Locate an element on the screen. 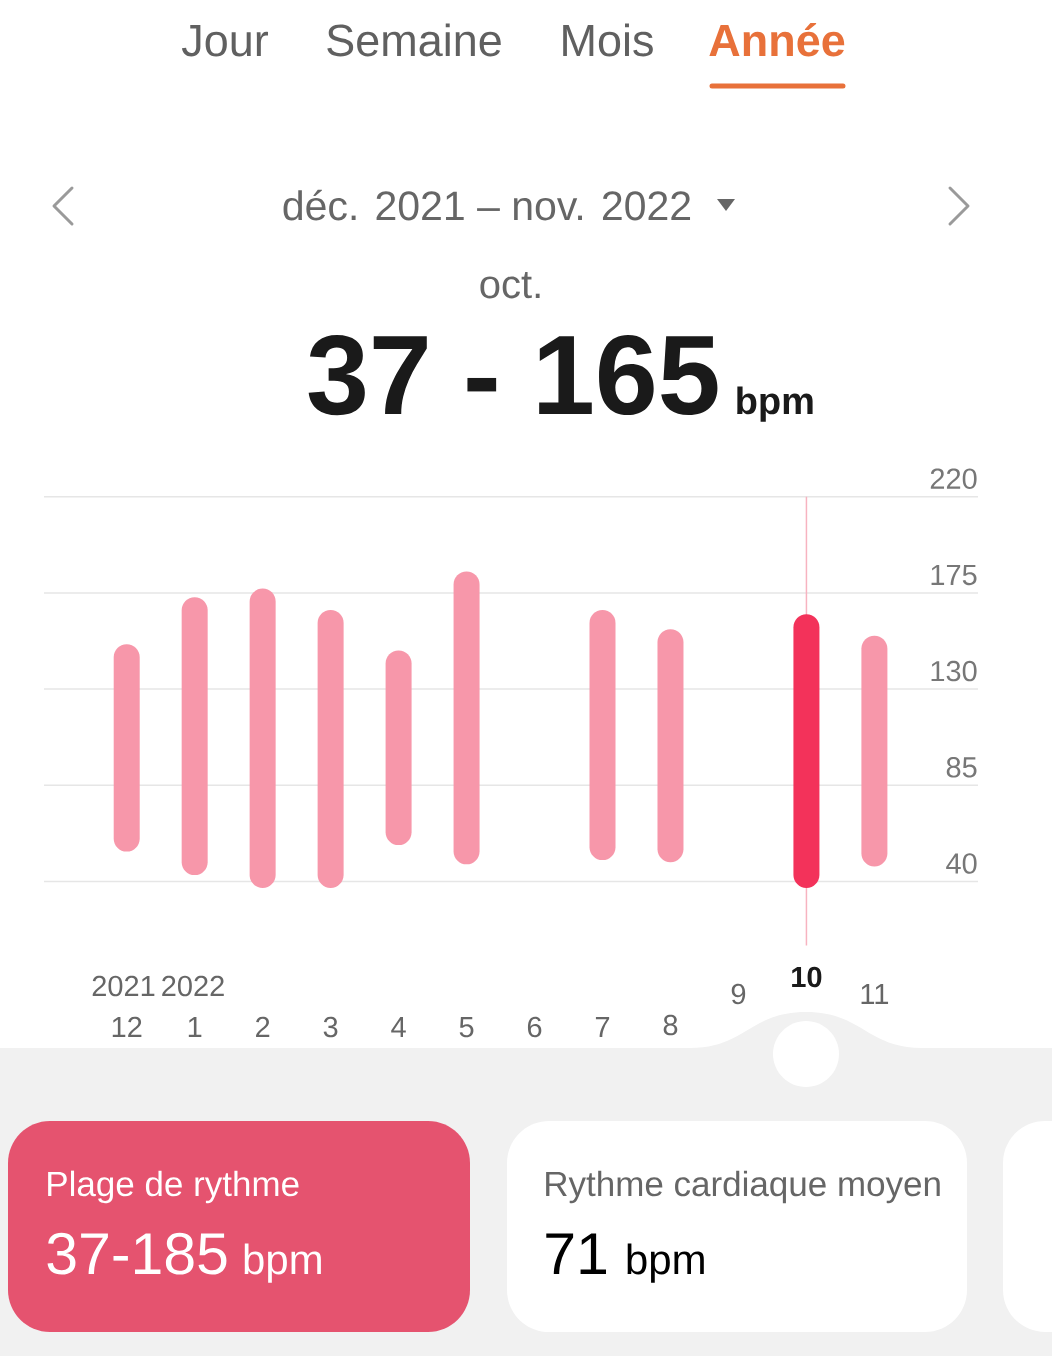 The image size is (1052, 1356). text: 2022 is located at coordinates (193, 986).